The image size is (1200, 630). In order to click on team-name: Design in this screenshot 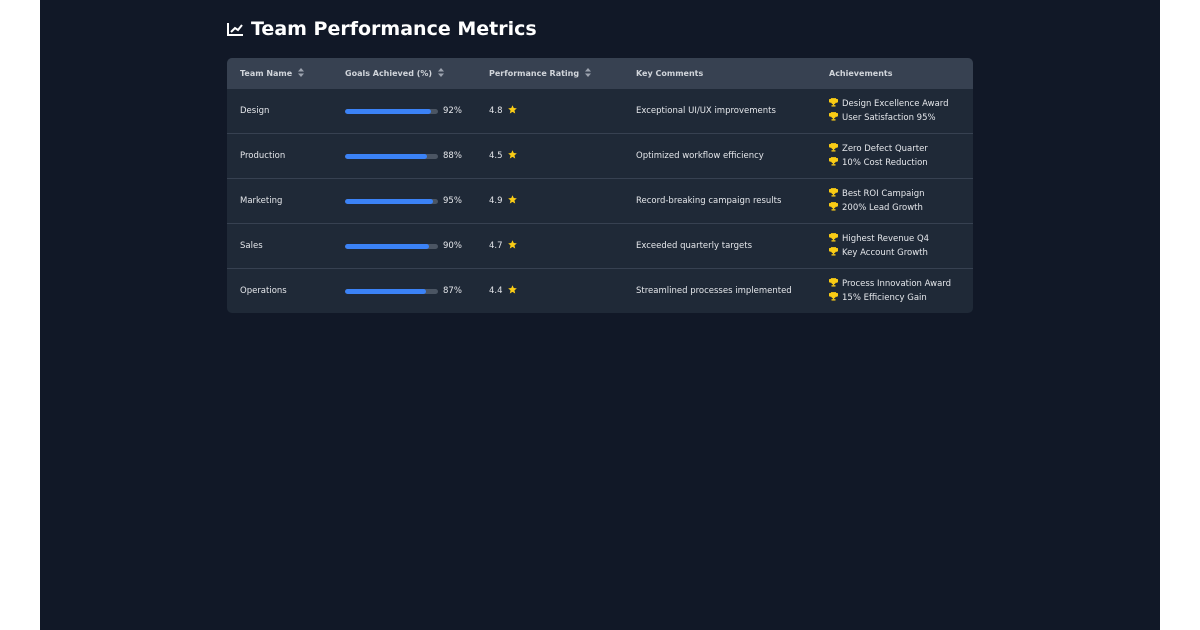, I will do `click(255, 111)`.